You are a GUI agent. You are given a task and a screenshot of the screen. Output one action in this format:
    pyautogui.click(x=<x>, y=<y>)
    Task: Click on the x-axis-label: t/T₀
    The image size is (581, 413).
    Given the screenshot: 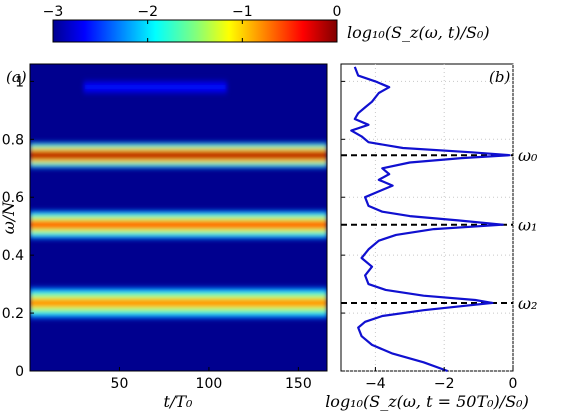 What is the action you would take?
    pyautogui.click(x=178, y=401)
    